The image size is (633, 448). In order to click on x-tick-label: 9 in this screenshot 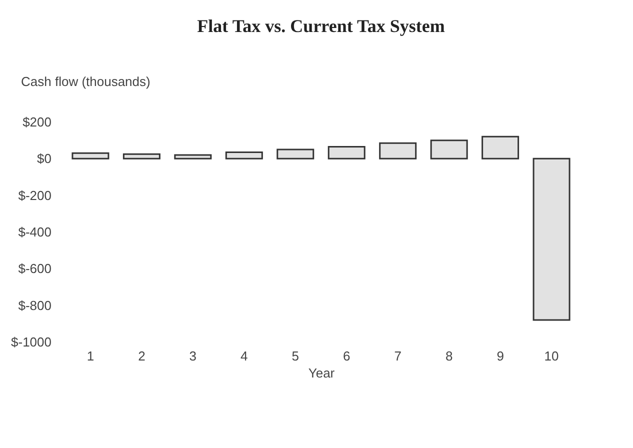, I will do `click(500, 356)`.